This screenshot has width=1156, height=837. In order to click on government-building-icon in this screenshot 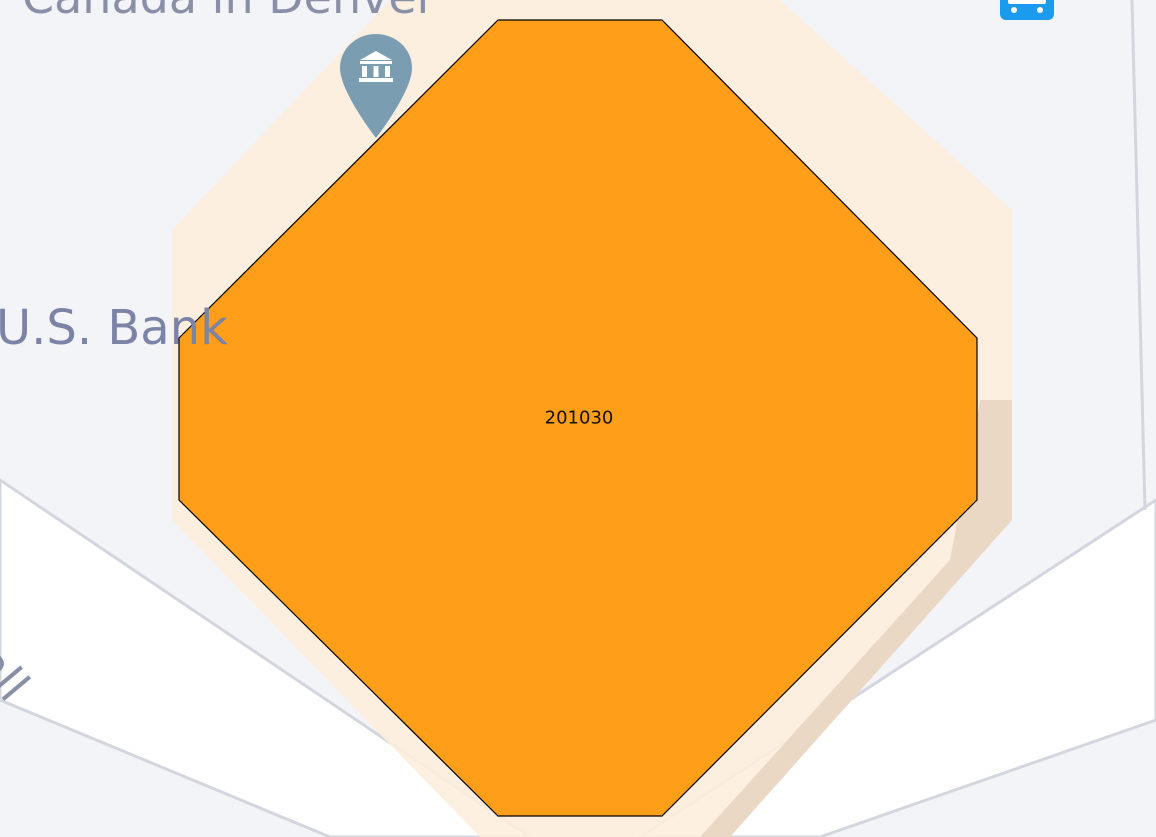, I will do `click(376, 86)`.